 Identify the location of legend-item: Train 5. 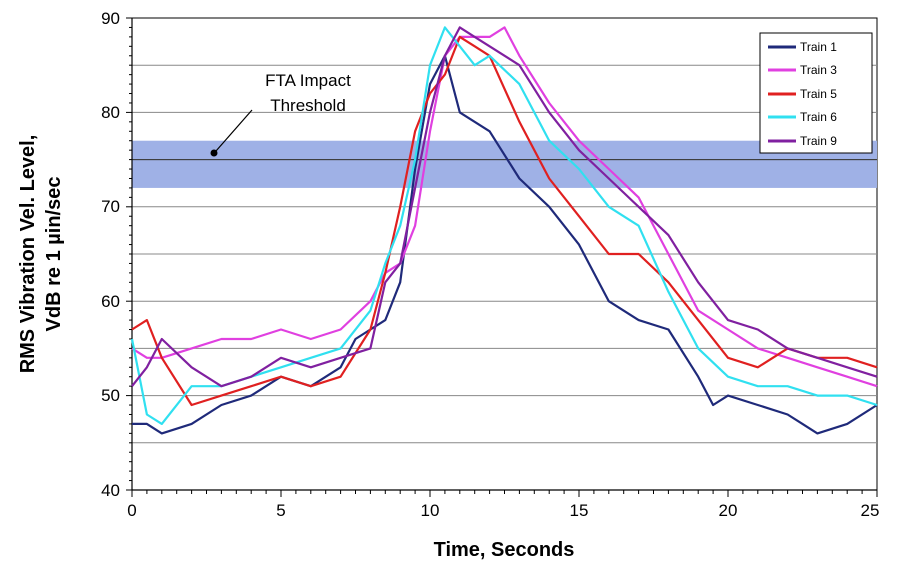
(802, 94).